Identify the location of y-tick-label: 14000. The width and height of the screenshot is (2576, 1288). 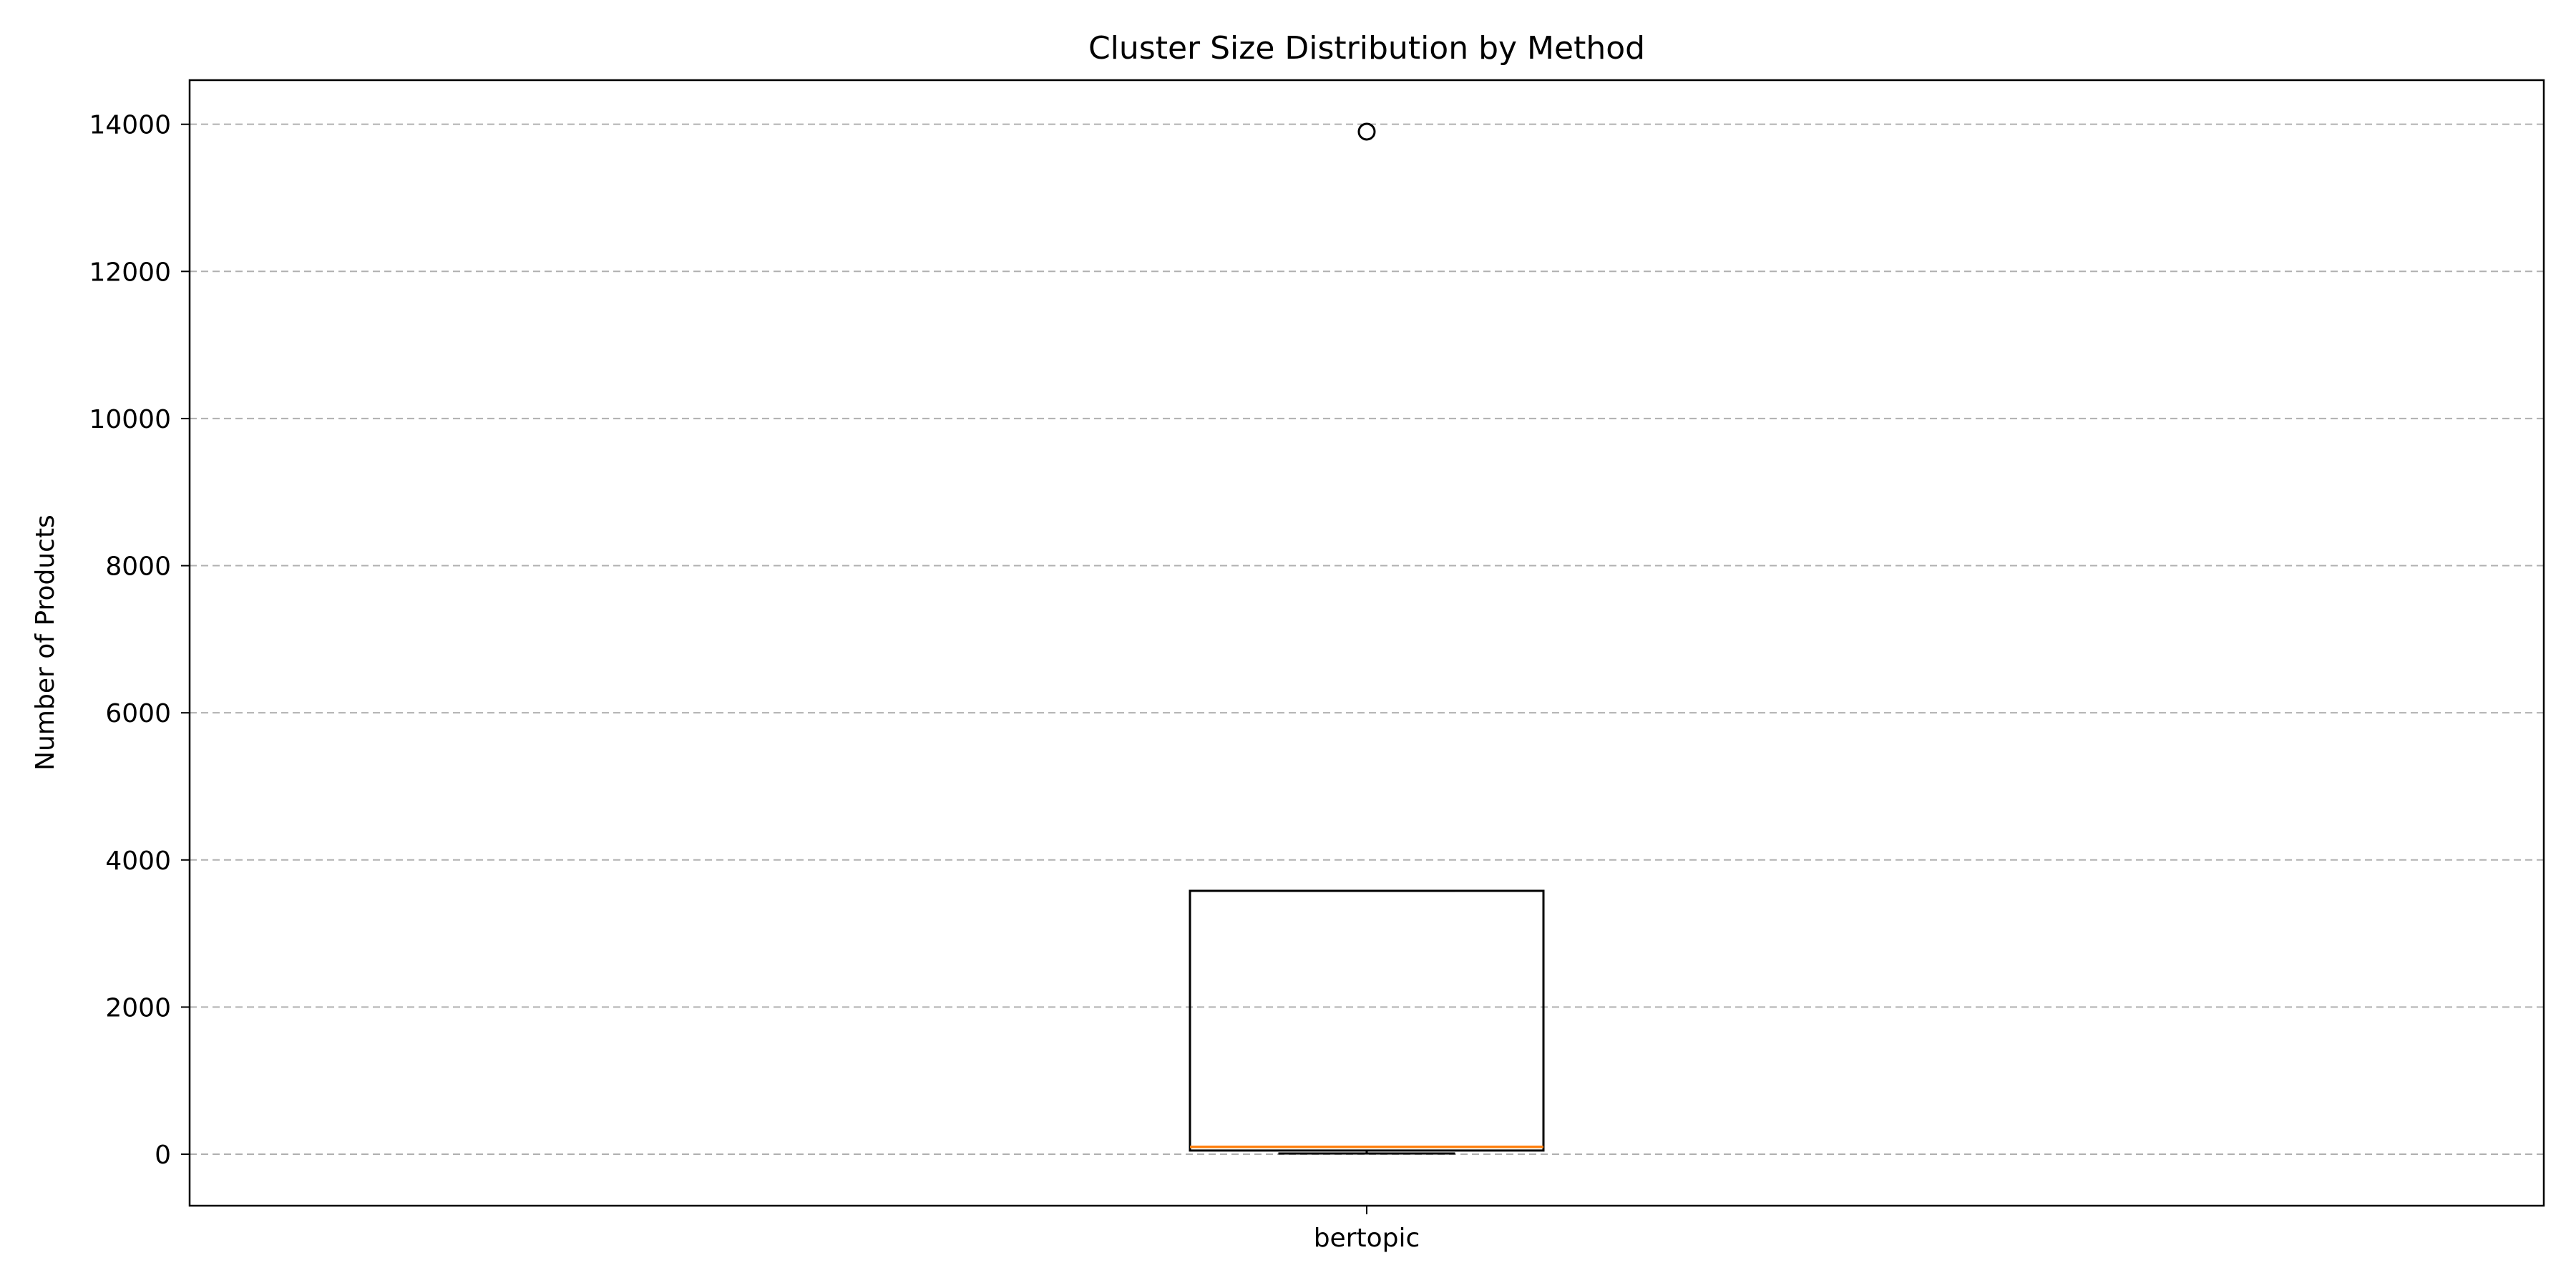
(130, 125).